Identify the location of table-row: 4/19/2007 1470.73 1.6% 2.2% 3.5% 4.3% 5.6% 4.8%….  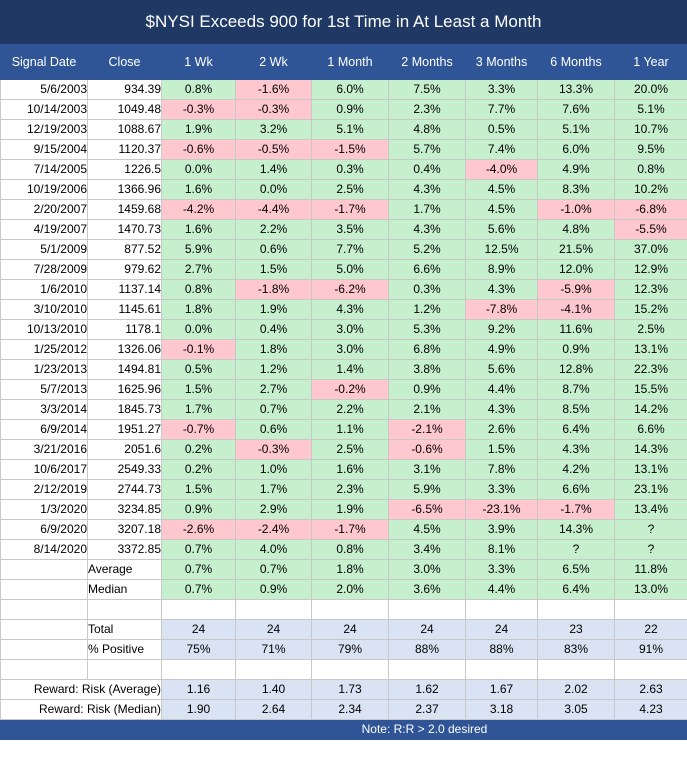
(343, 229).